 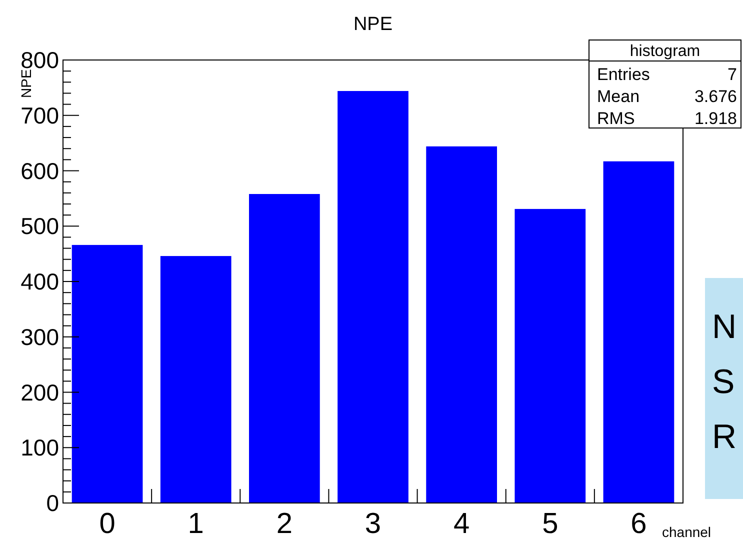 What do you see at coordinates (724, 437) in the screenshot?
I see `text: R` at bounding box center [724, 437].